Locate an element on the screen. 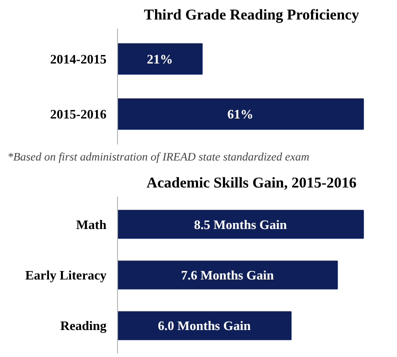 This screenshot has height=357, width=397. data-label: 61% is located at coordinates (240, 114).